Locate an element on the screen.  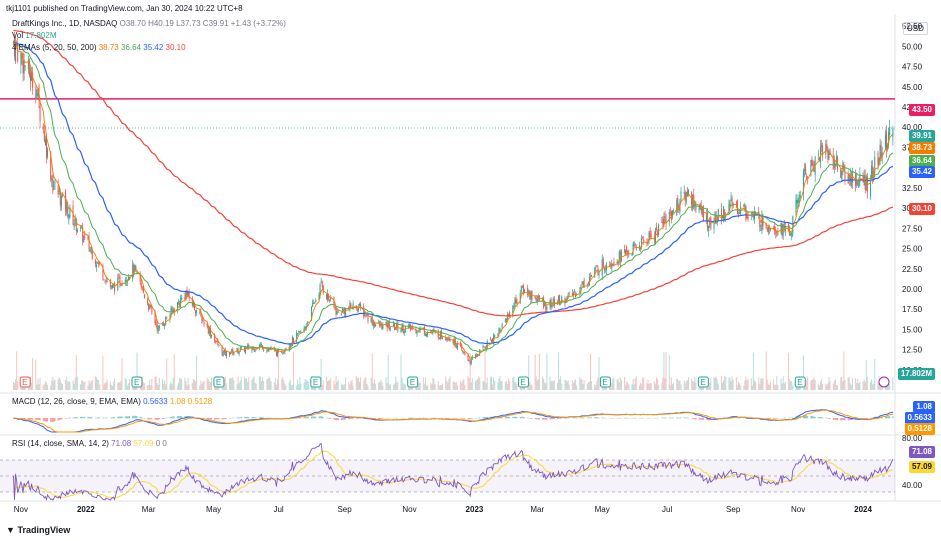
legend-macd-value: 0.5633 is located at coordinates (155, 401).